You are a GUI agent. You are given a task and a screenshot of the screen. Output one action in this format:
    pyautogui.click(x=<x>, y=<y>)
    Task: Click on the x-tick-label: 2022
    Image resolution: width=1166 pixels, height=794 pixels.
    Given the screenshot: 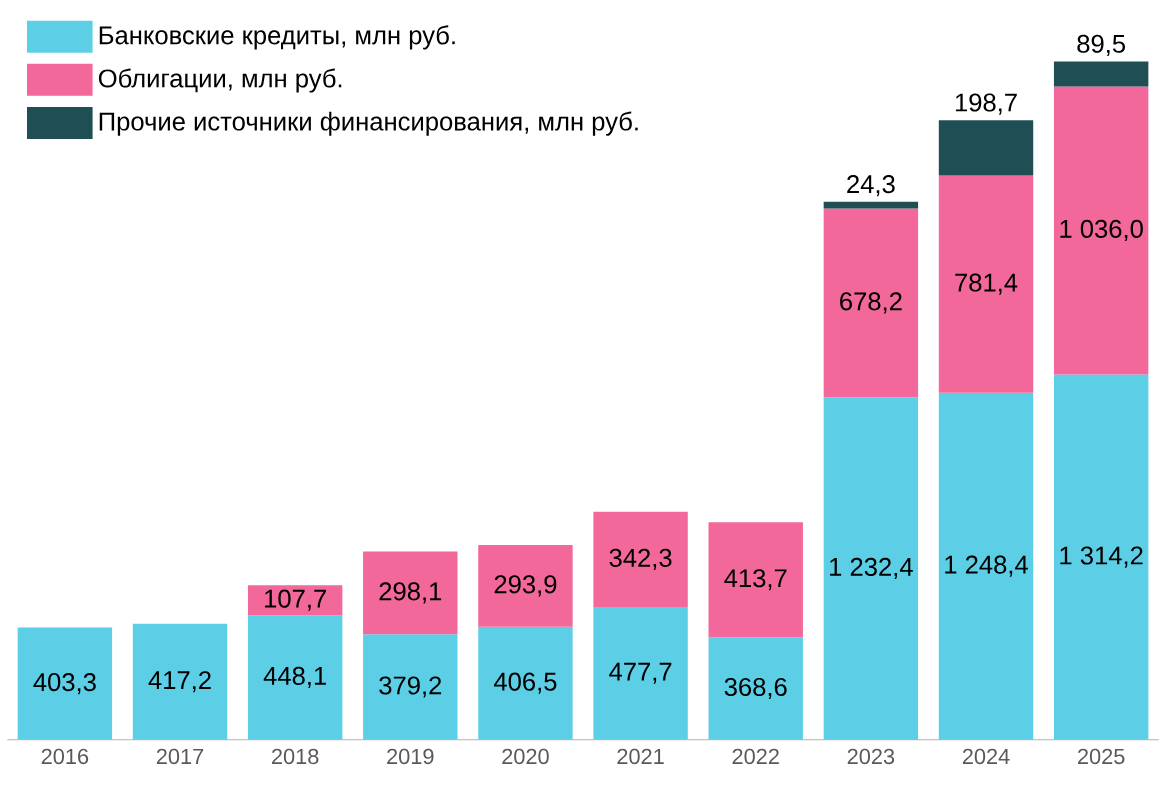 What is the action you would take?
    pyautogui.click(x=755, y=756)
    